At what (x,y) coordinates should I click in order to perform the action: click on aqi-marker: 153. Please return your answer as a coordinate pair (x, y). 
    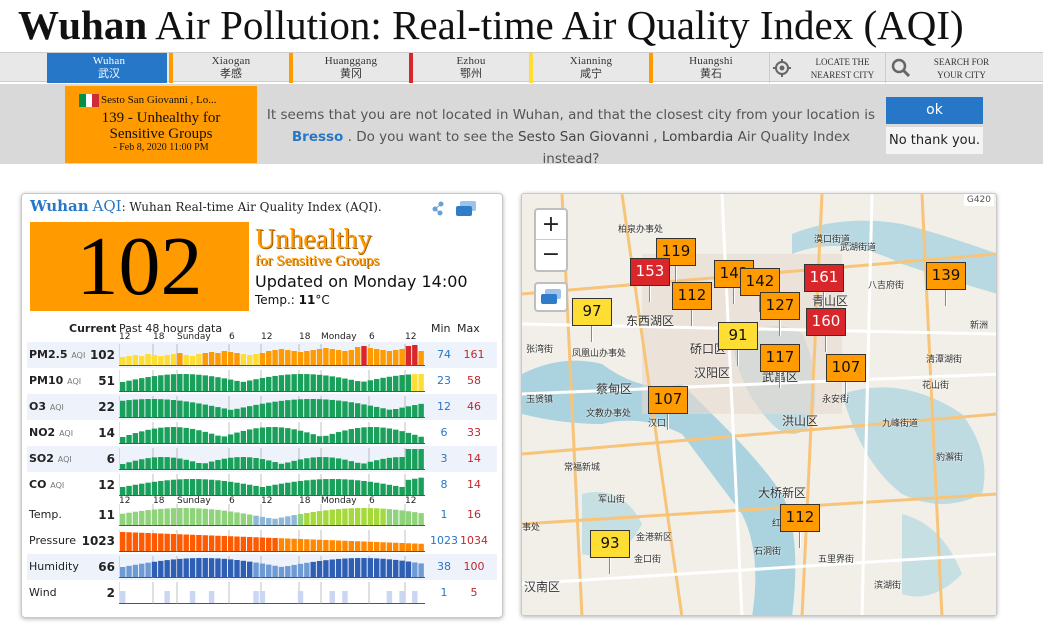
    Looking at the image, I should click on (650, 272).